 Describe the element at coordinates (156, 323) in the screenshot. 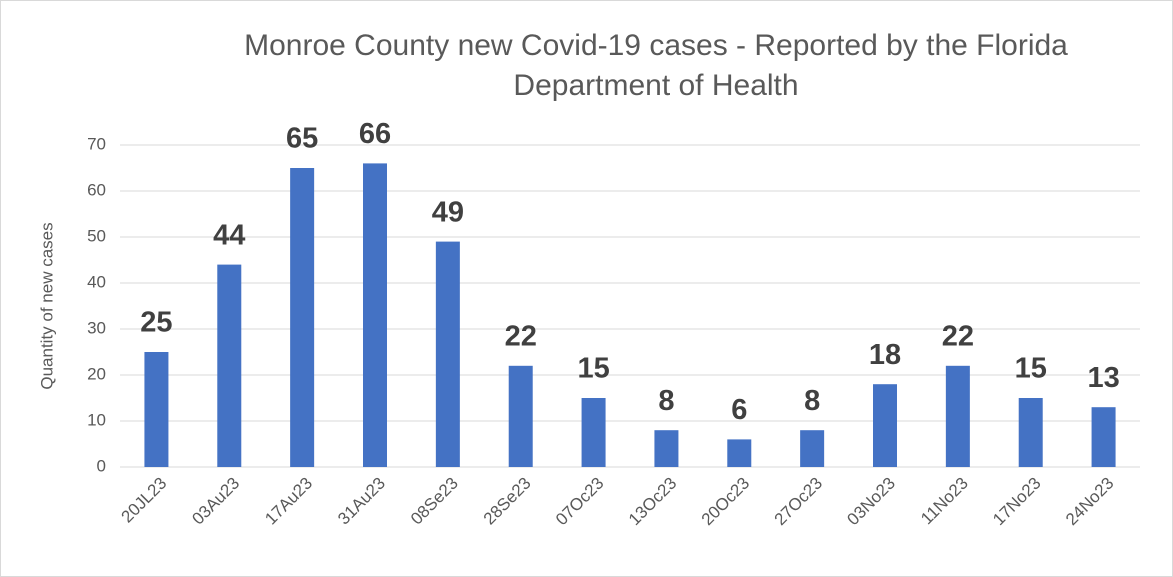

I see `value-label: 25` at that location.